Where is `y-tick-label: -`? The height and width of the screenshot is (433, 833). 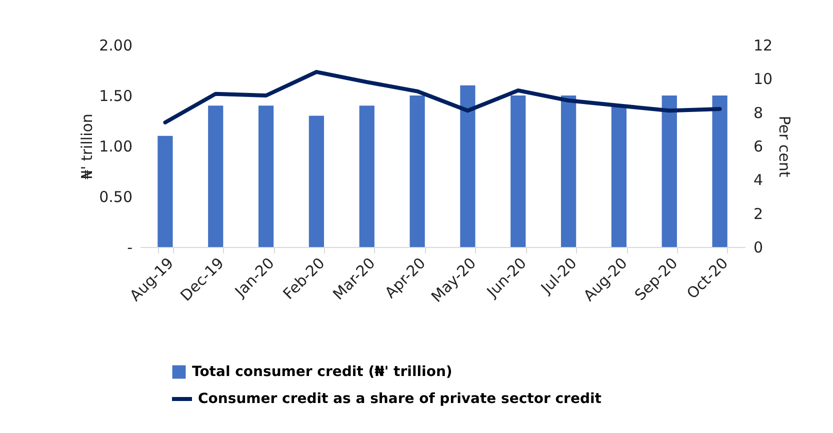
y-tick-label: - is located at coordinates (129, 247).